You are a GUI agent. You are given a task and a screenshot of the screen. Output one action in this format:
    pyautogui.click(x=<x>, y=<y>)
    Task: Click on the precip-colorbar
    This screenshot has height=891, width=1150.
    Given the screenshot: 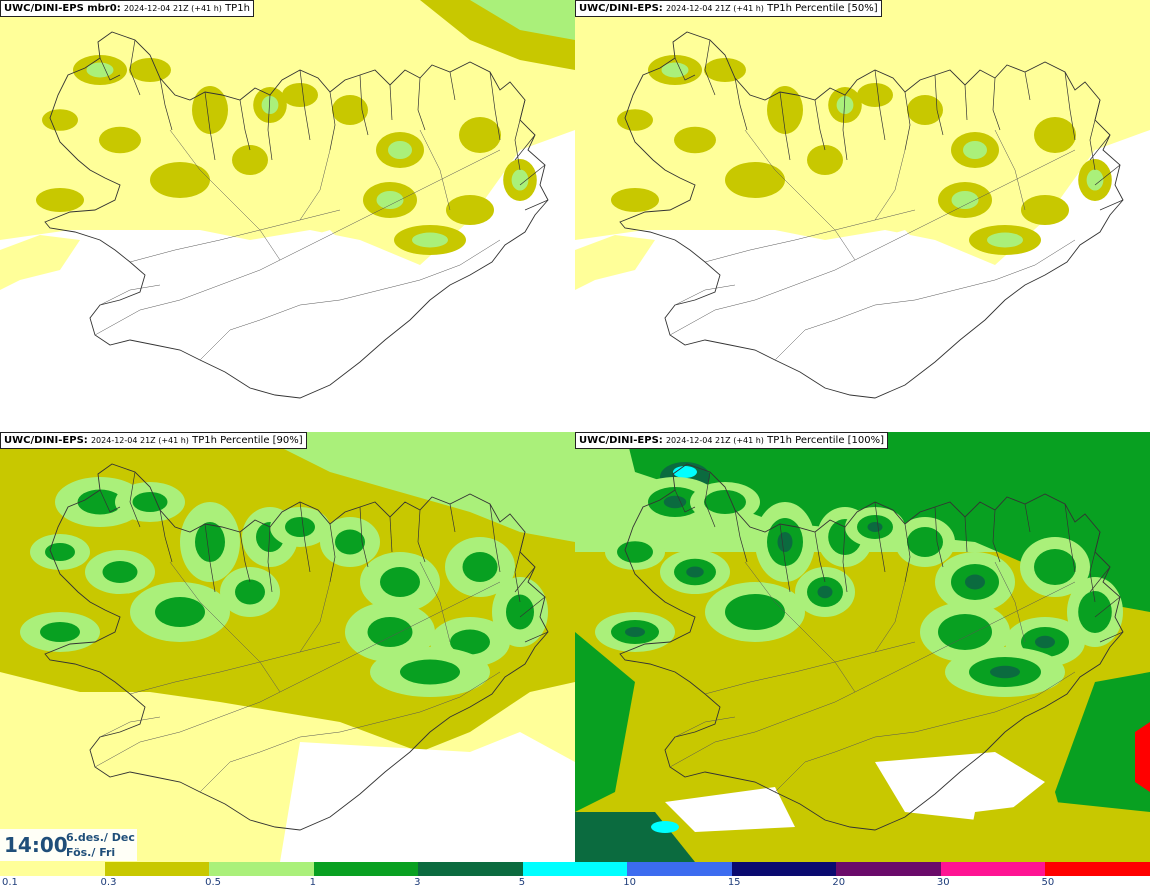 What is the action you would take?
    pyautogui.click(x=575, y=869)
    